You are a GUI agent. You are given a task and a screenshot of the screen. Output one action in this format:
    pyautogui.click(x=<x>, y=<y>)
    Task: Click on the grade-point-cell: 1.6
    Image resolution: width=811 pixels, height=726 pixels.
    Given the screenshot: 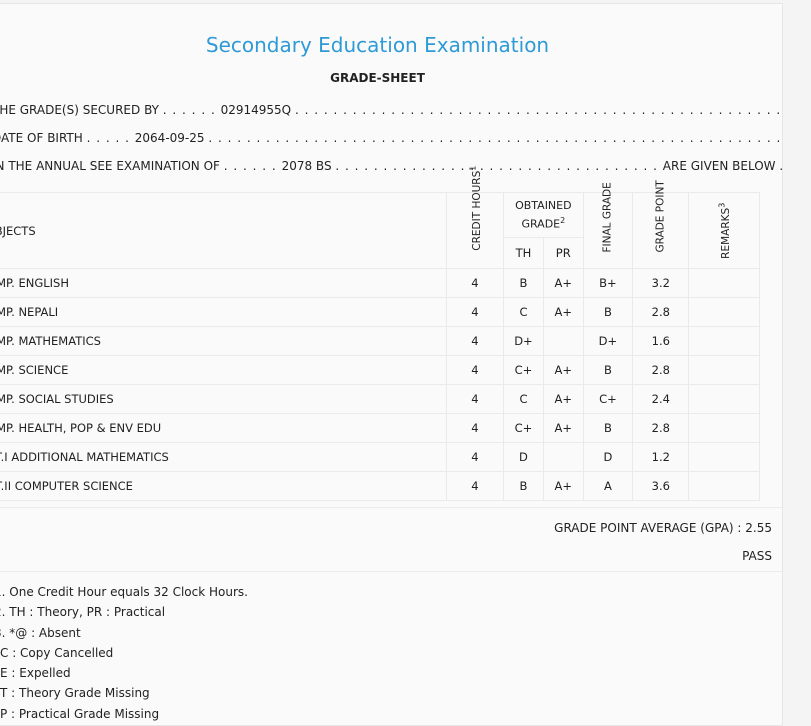 What is the action you would take?
    pyautogui.click(x=661, y=341)
    